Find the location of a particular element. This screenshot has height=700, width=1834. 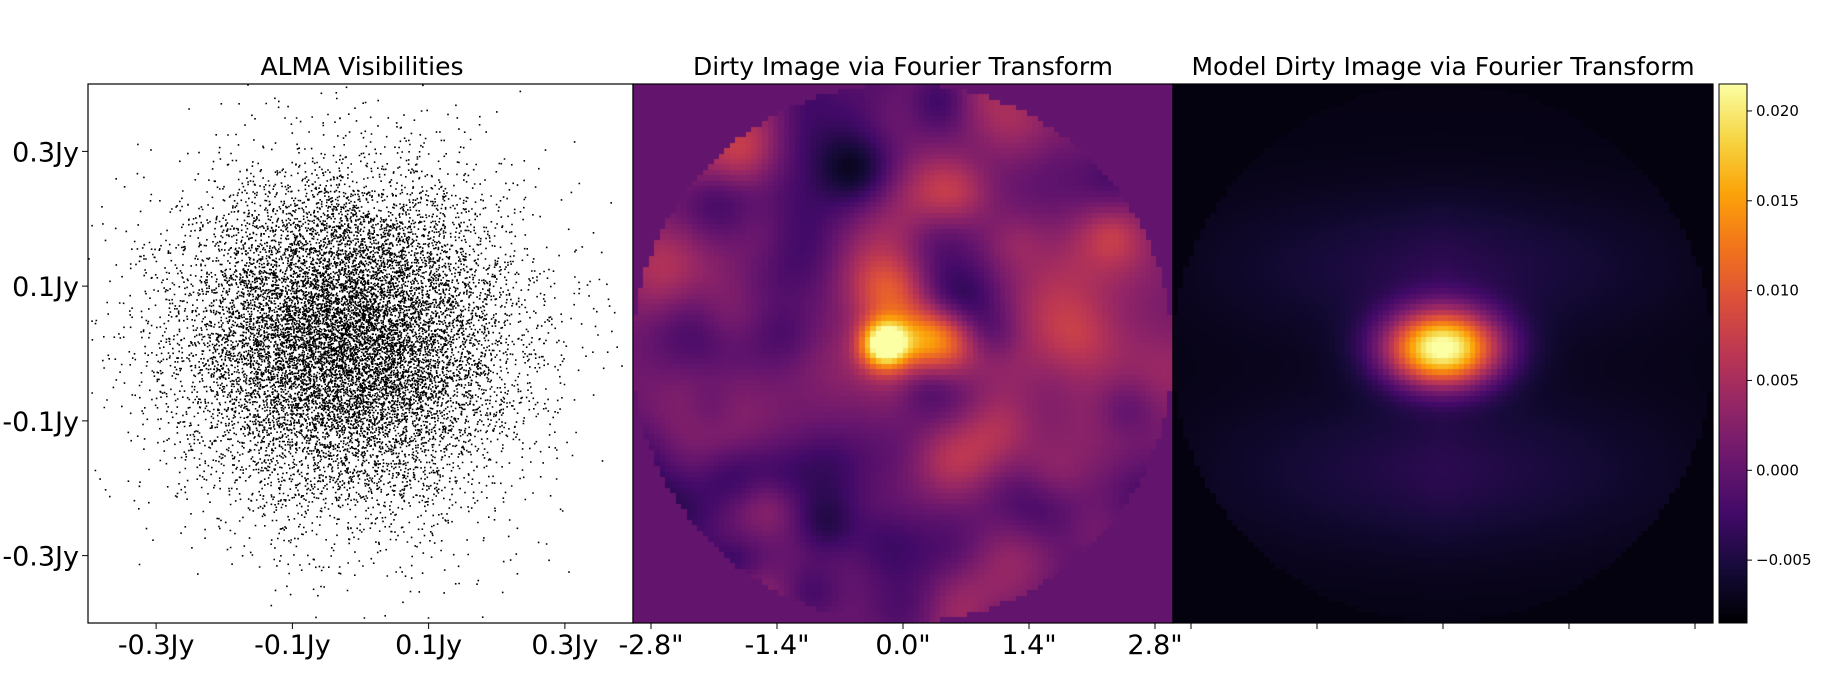

visibilities-y-tick-label: 0.3Jy is located at coordinates (45, 152).